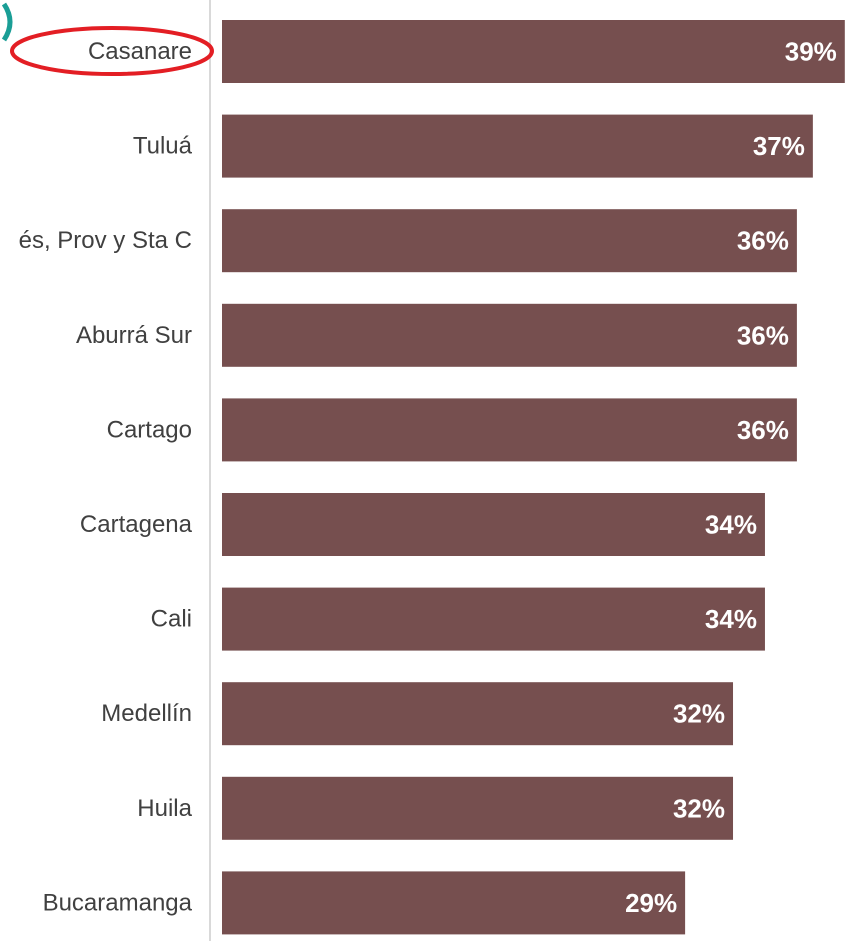 The image size is (848, 941). Describe the element at coordinates (136, 524) in the screenshot. I see `category-label-5: Cartagena` at that location.